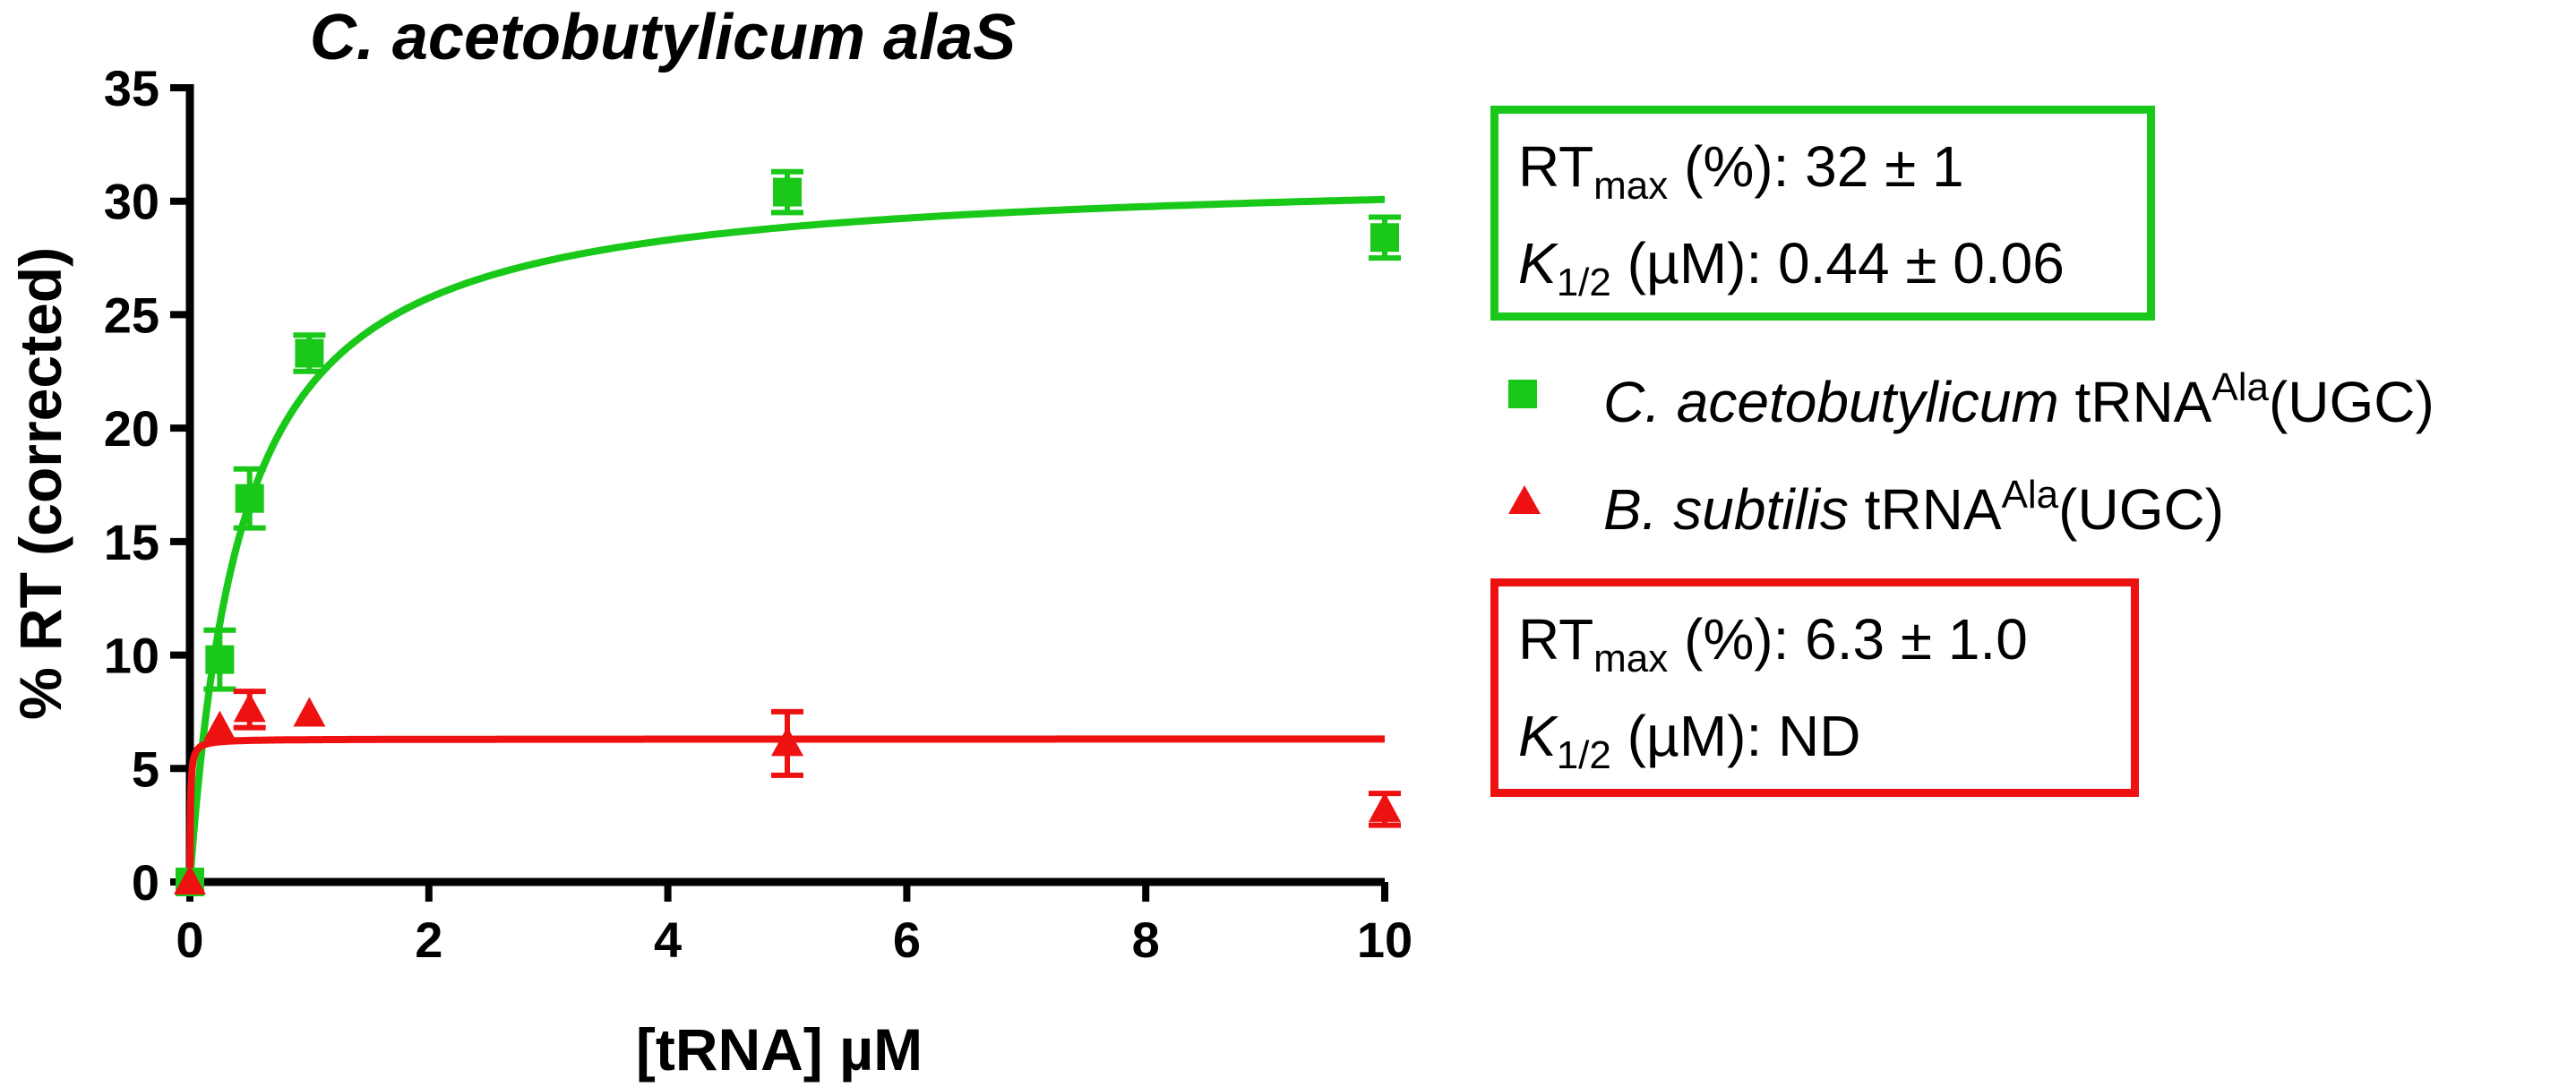 The image size is (2576, 1087). What do you see at coordinates (131, 88) in the screenshot?
I see `y-tick-label: 35` at bounding box center [131, 88].